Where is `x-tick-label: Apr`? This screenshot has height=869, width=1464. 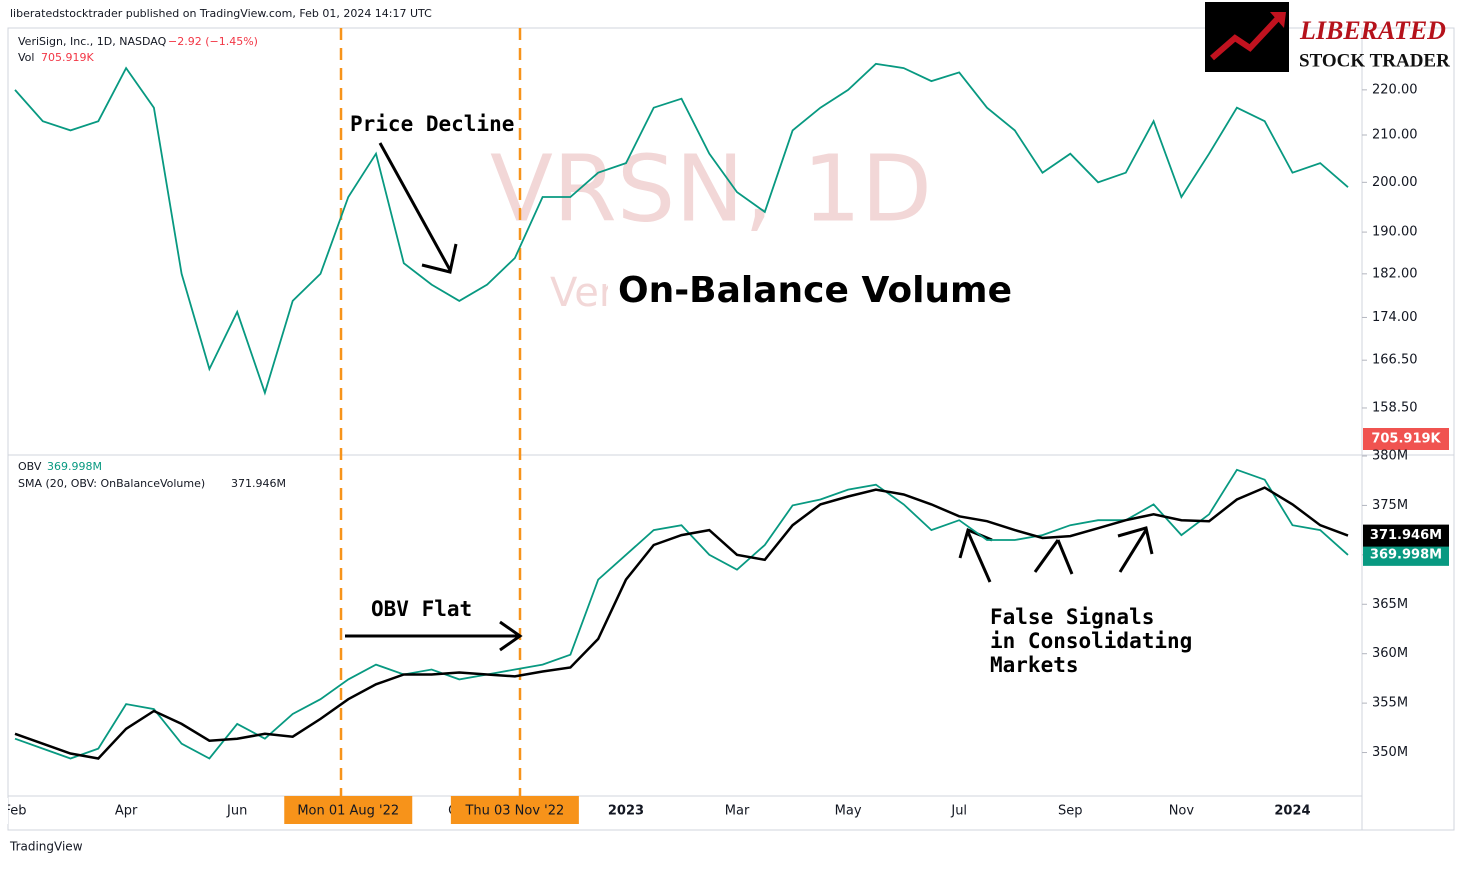
x-tick-label: Apr is located at coordinates (126, 811).